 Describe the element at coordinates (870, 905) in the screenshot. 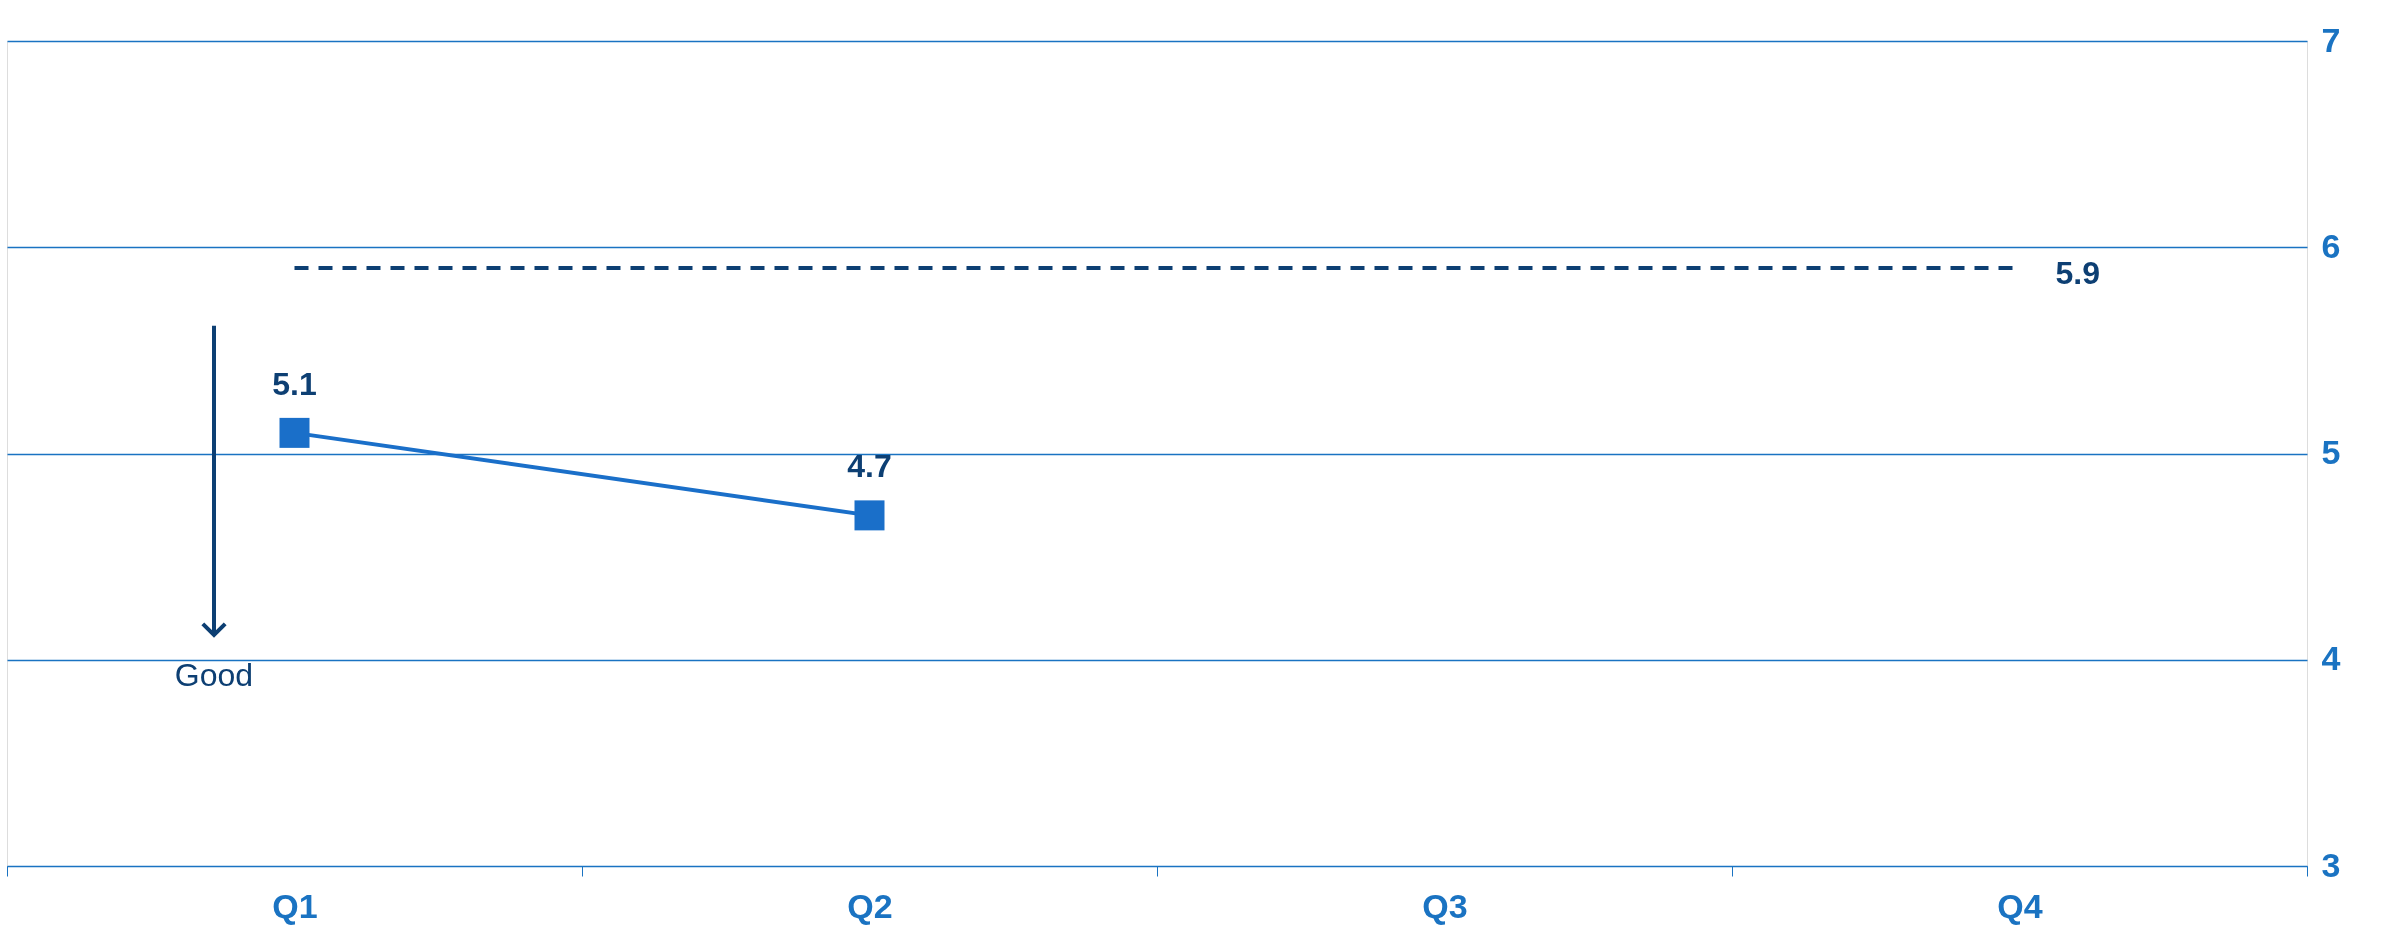

I see `x-tick-label: Q2` at that location.